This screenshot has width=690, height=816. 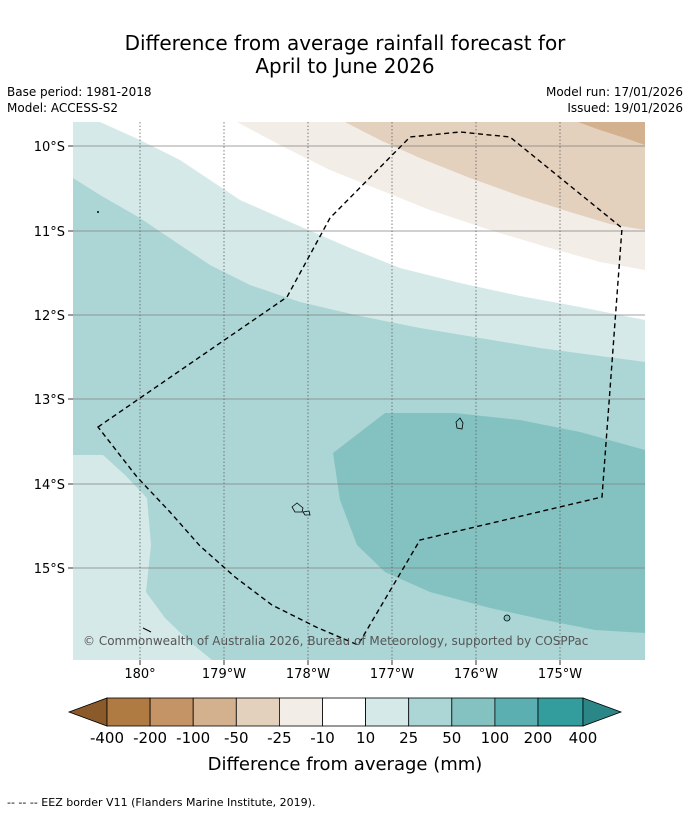 What do you see at coordinates (193, 738) in the screenshot?
I see `colorbar-tick: -100` at bounding box center [193, 738].